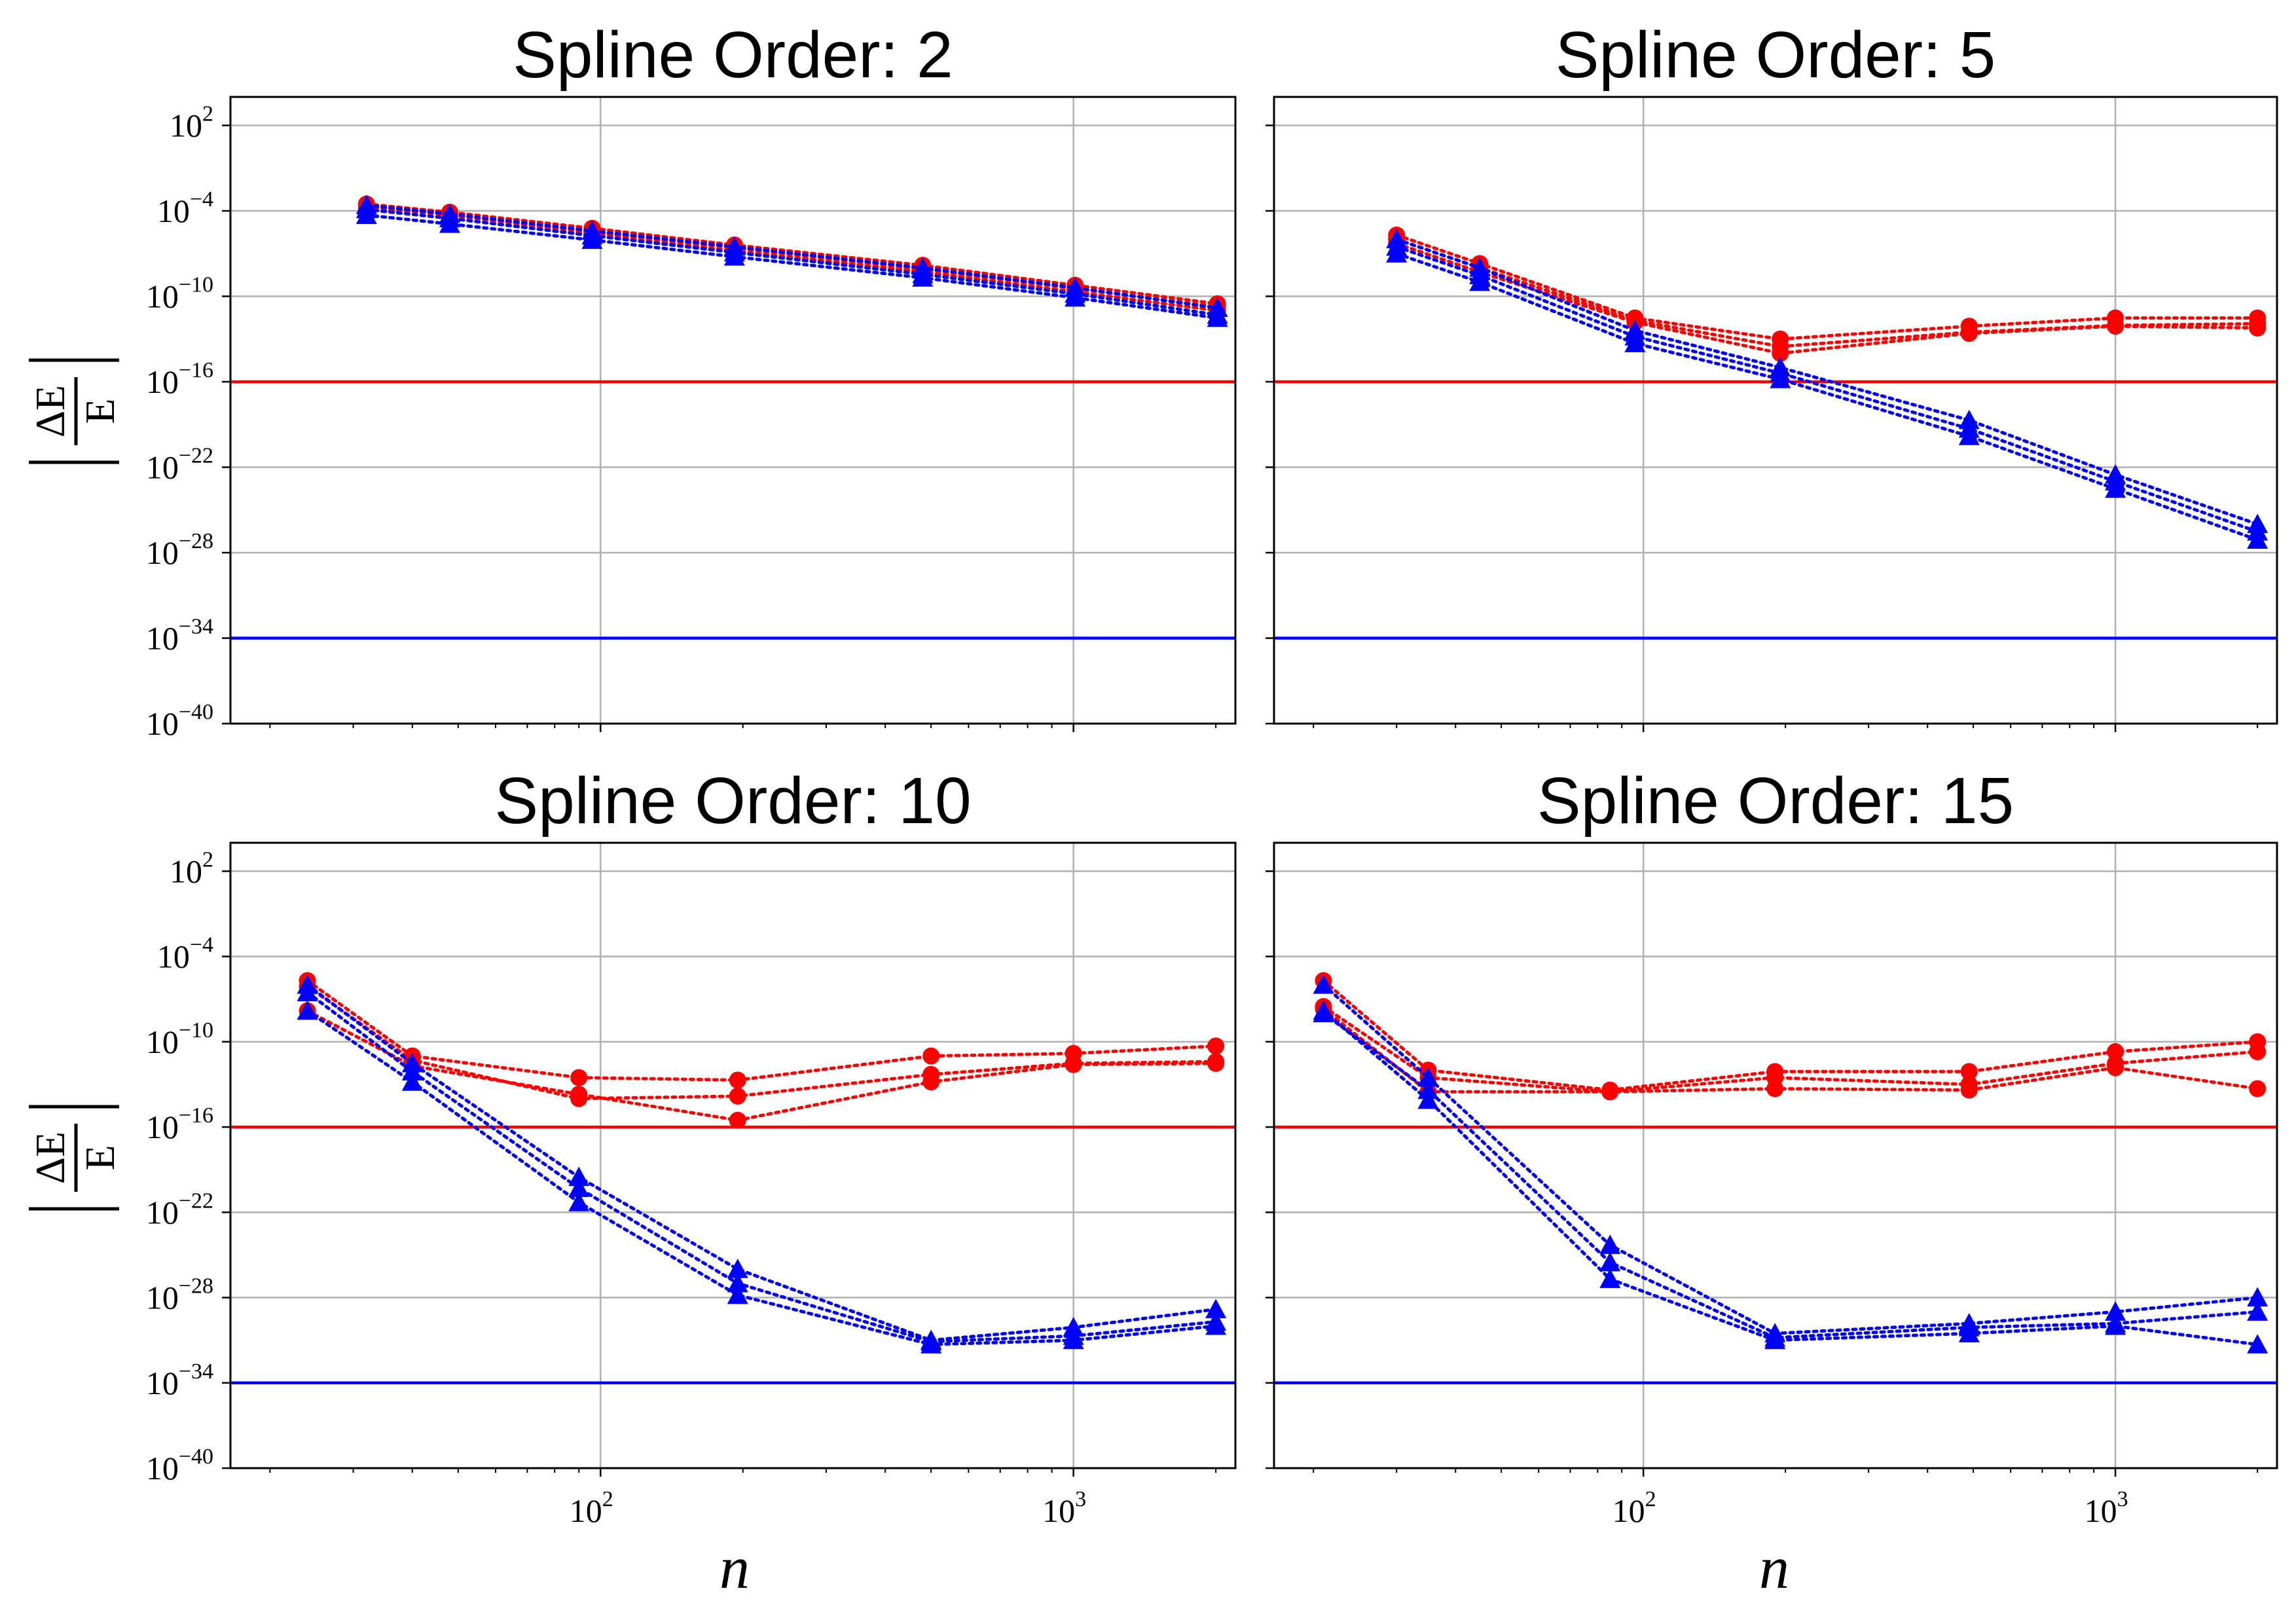 This screenshot has height=1624, width=2296. Describe the element at coordinates (1774, 1567) in the screenshot. I see `xlabel-right: n` at that location.